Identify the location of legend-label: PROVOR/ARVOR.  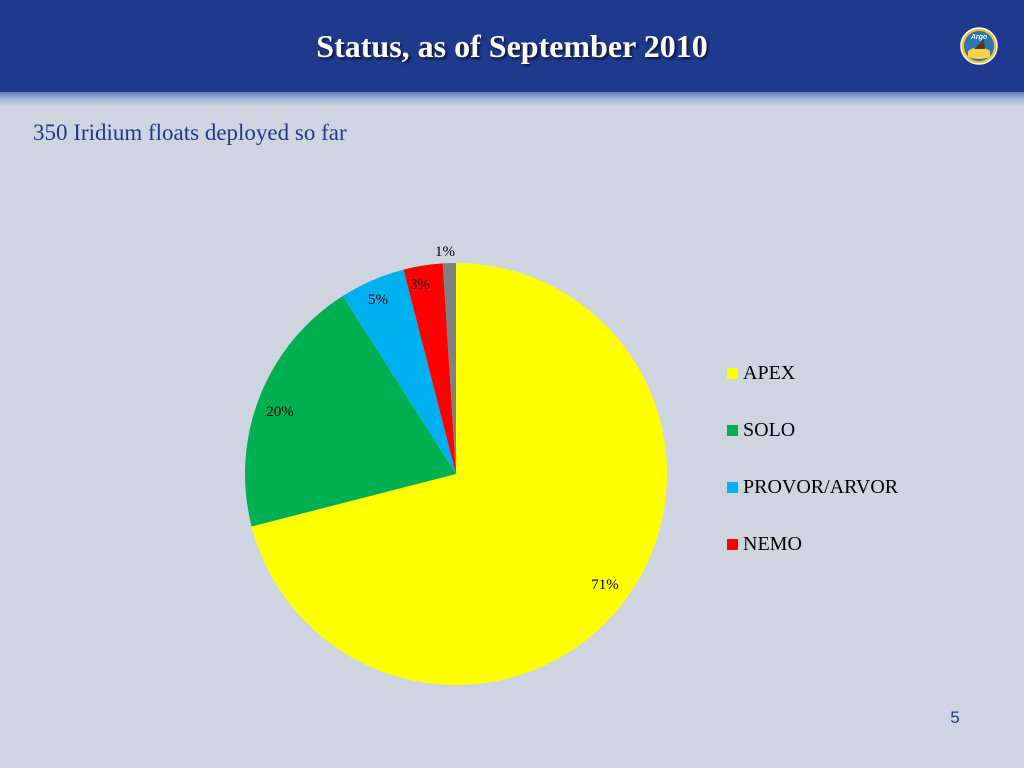
(821, 487).